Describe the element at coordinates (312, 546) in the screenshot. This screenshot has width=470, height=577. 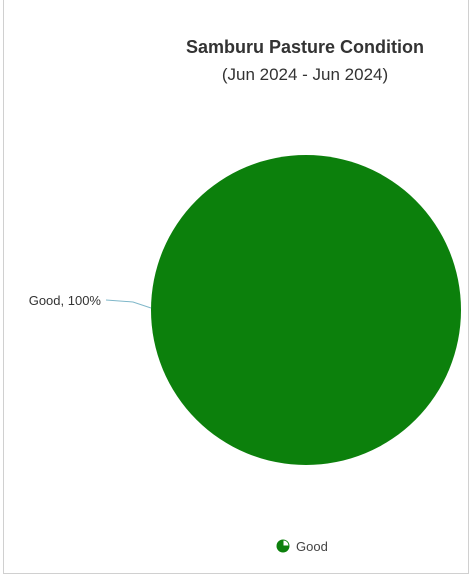
I see `legend-item-label: Good` at that location.